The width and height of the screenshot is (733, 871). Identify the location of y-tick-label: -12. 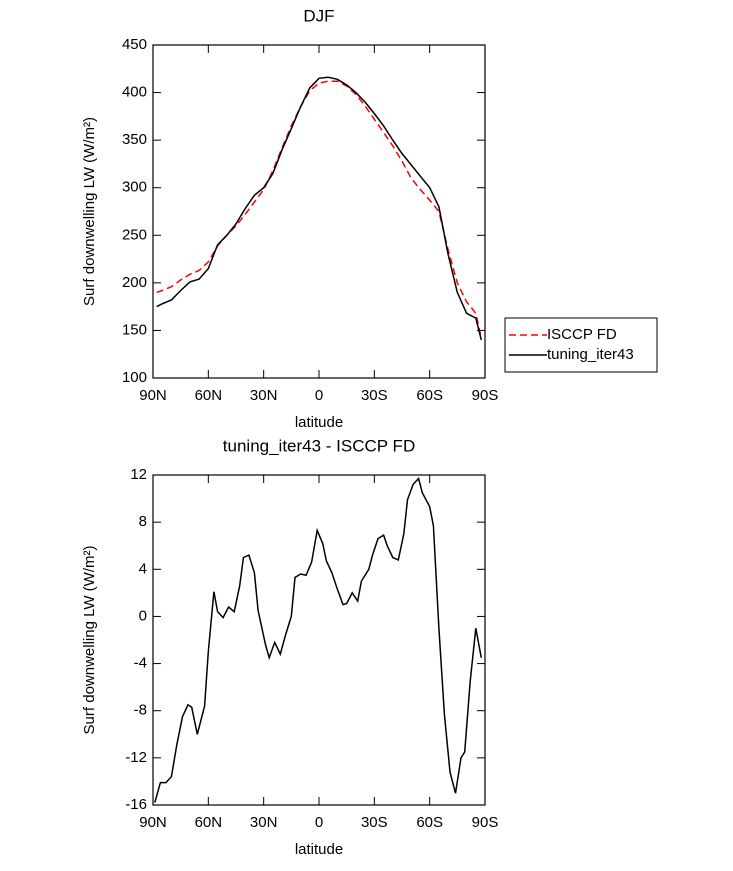
(136, 757).